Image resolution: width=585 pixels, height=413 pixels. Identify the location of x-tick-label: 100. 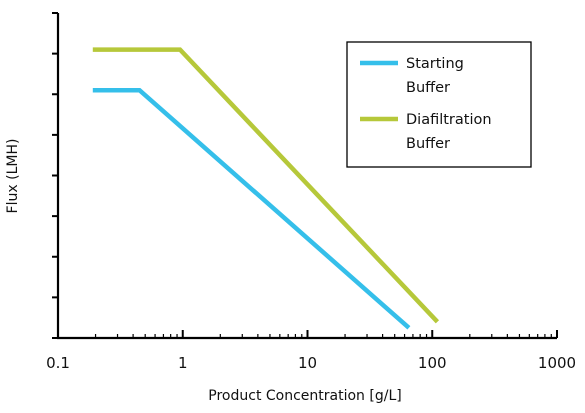
(432, 363).